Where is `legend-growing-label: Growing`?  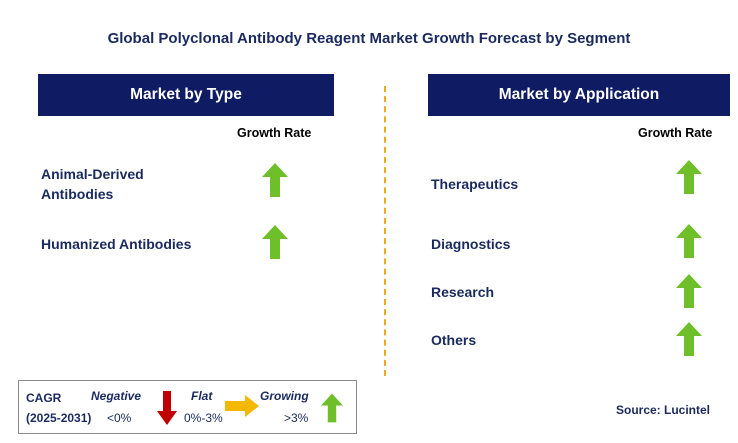
legend-growing-label: Growing is located at coordinates (284, 396).